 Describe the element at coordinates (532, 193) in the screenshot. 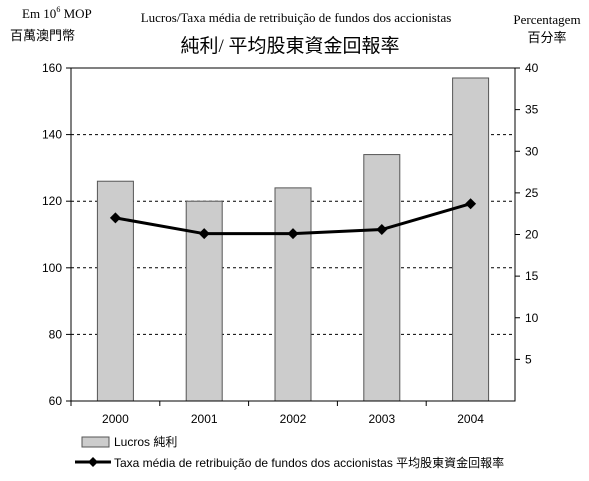

I see `right-tick-label: 25` at that location.